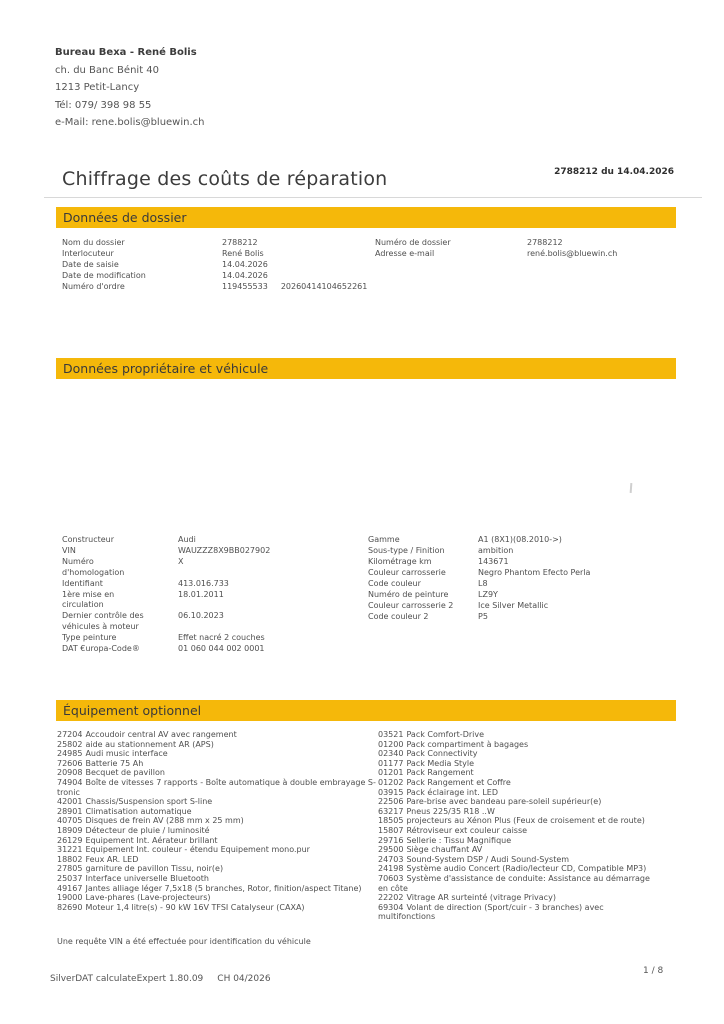 This screenshot has width=724, height=1024. Describe the element at coordinates (88, 599) in the screenshot. I see `field-label: 1ère mise en circulation` at that location.